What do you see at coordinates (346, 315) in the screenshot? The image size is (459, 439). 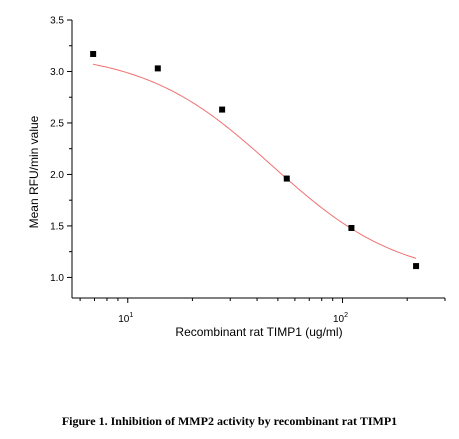 I see `x-tick-label-exponent: 2` at bounding box center [346, 315].